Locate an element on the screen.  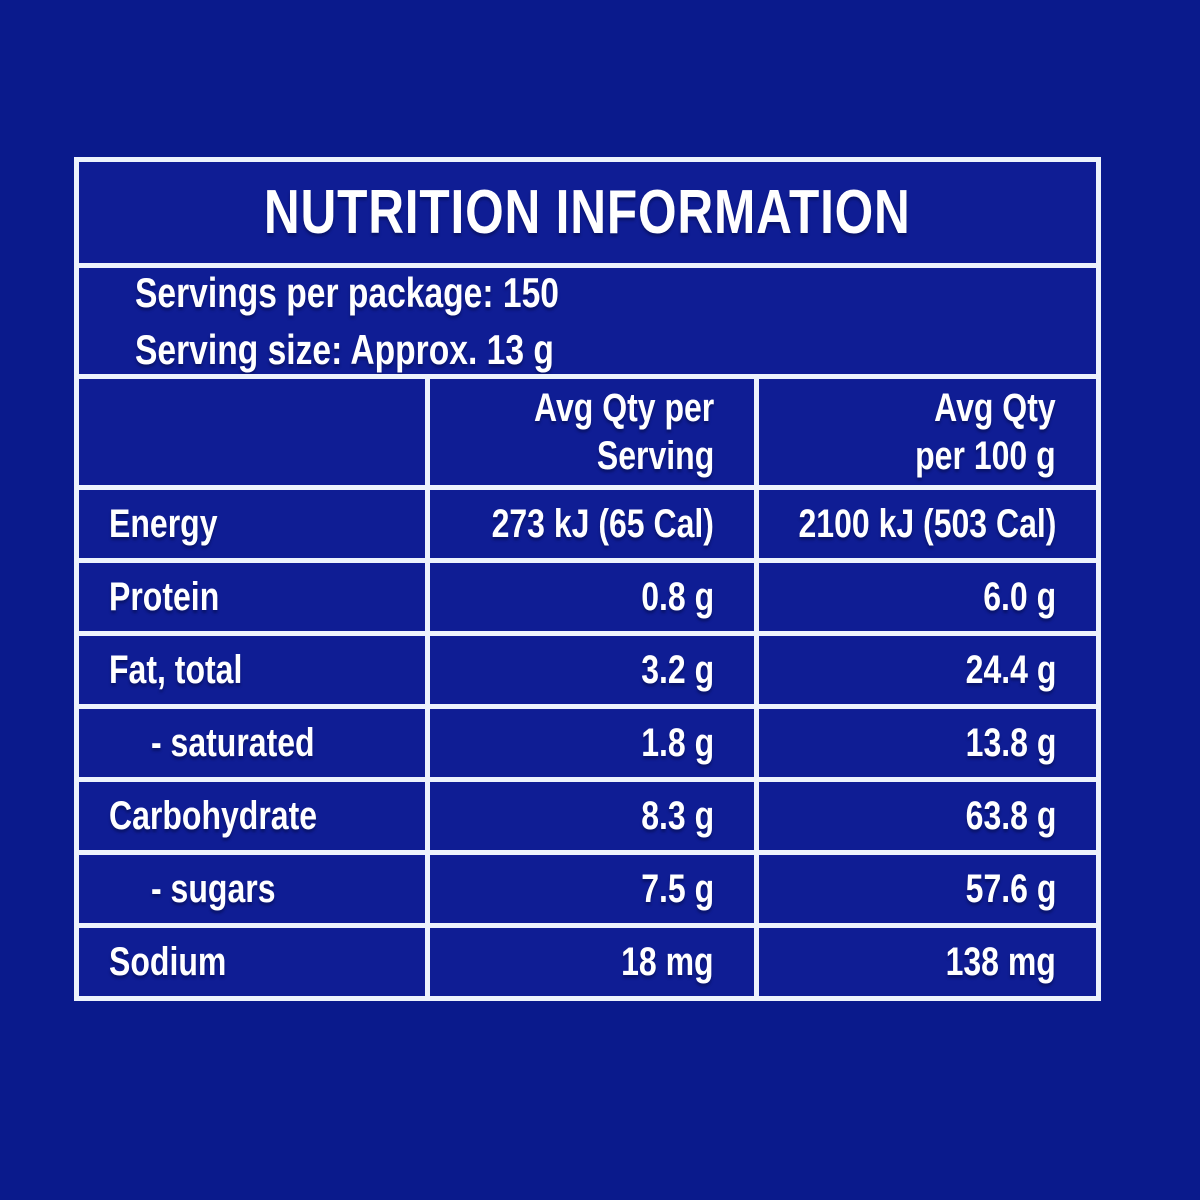
row-label-energy: Energy is located at coordinates (252, 524).